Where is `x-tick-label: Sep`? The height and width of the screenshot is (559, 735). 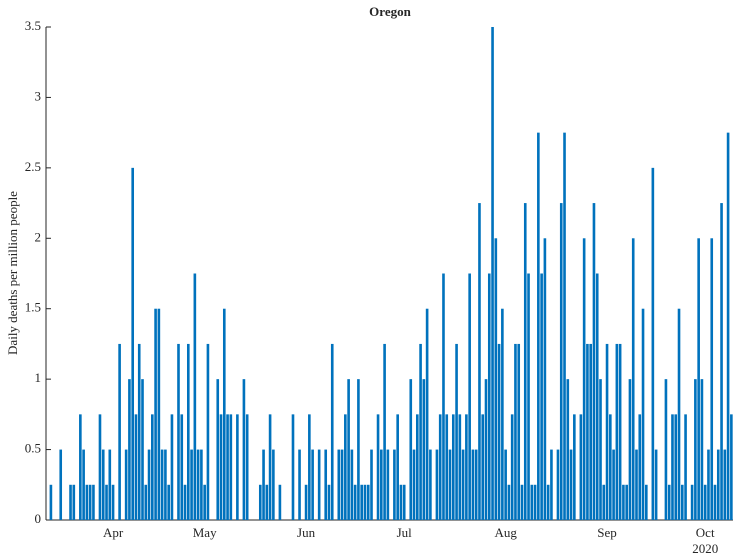 x-tick-label: Sep is located at coordinates (607, 532).